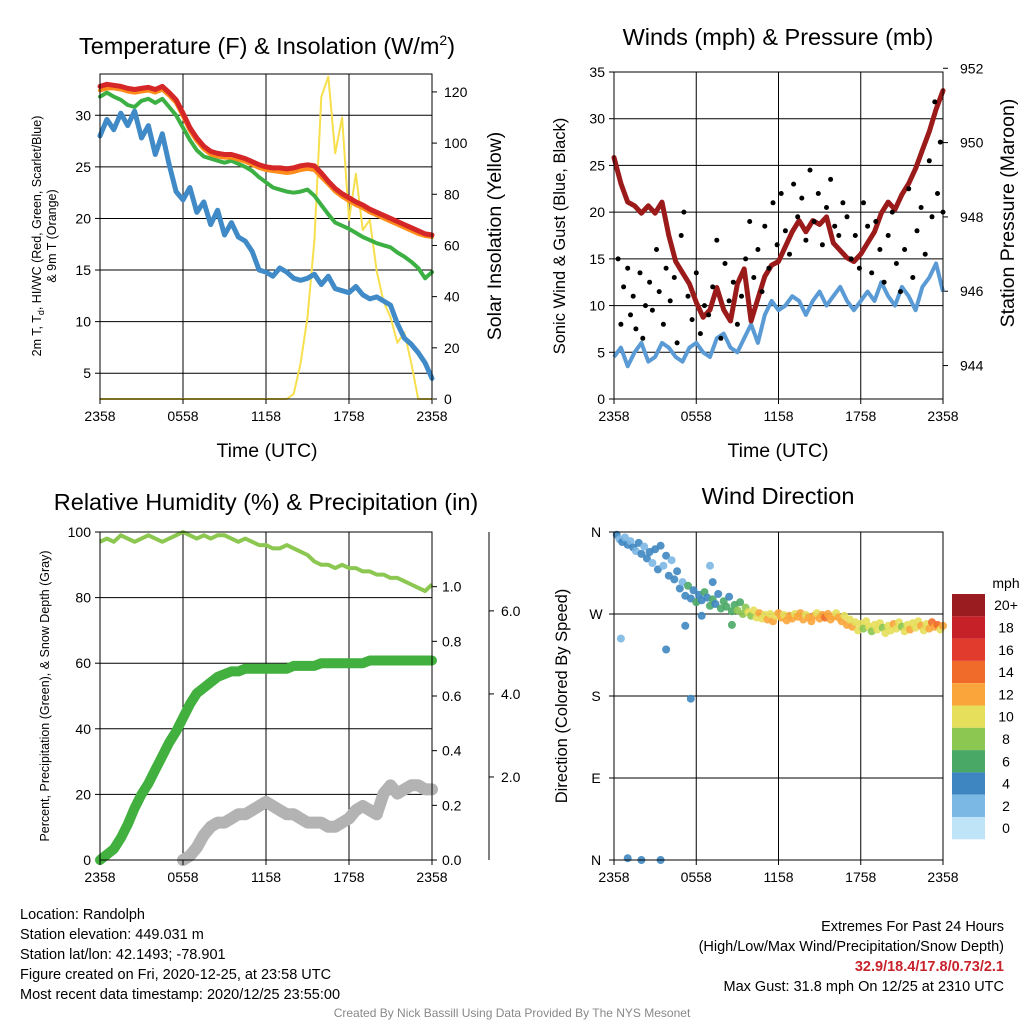 The image size is (1024, 1024). I want to click on temperature-y-right-tick-label: 100, so click(456, 143).